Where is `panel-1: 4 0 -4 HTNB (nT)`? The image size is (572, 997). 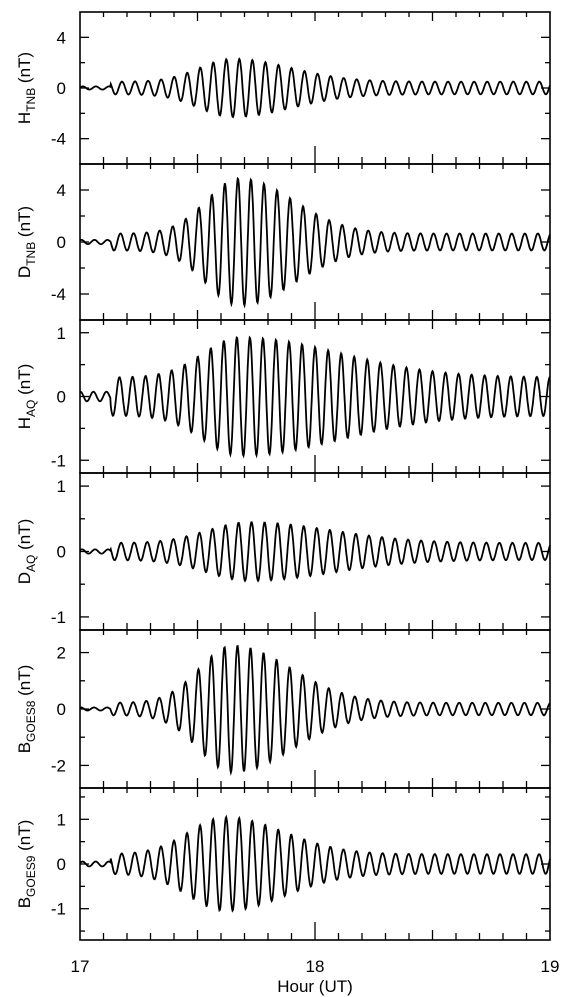
panel-1: 4 0 -4 HTNB (nT) is located at coordinates (283, 88).